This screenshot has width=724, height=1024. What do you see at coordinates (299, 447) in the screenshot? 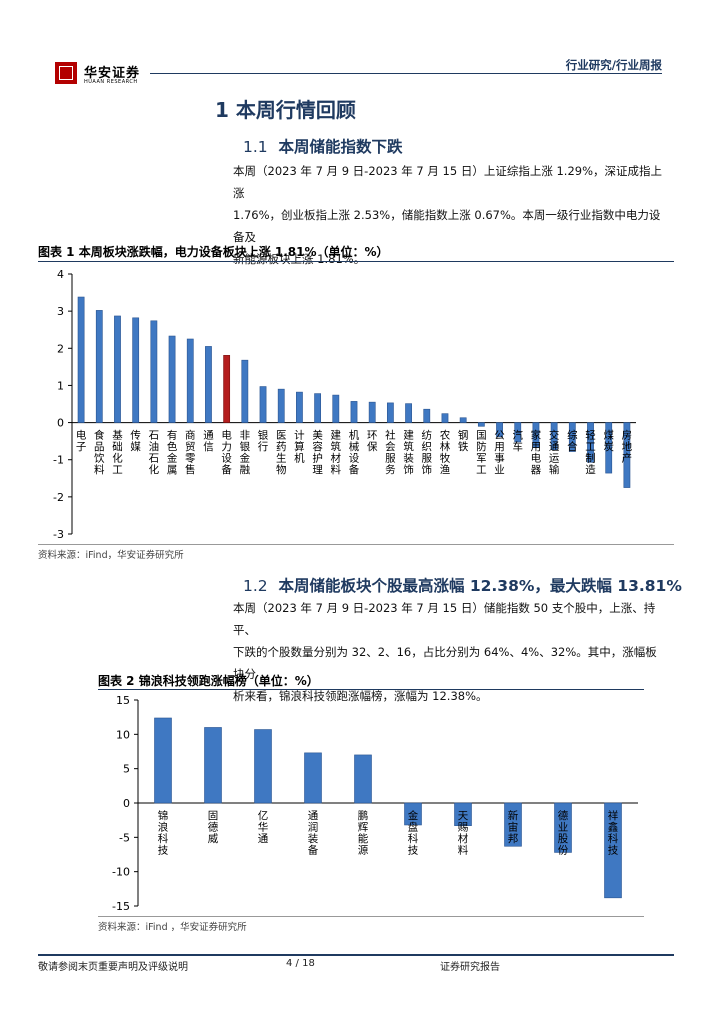
I see `x-category-label: 计算机` at bounding box center [299, 447].